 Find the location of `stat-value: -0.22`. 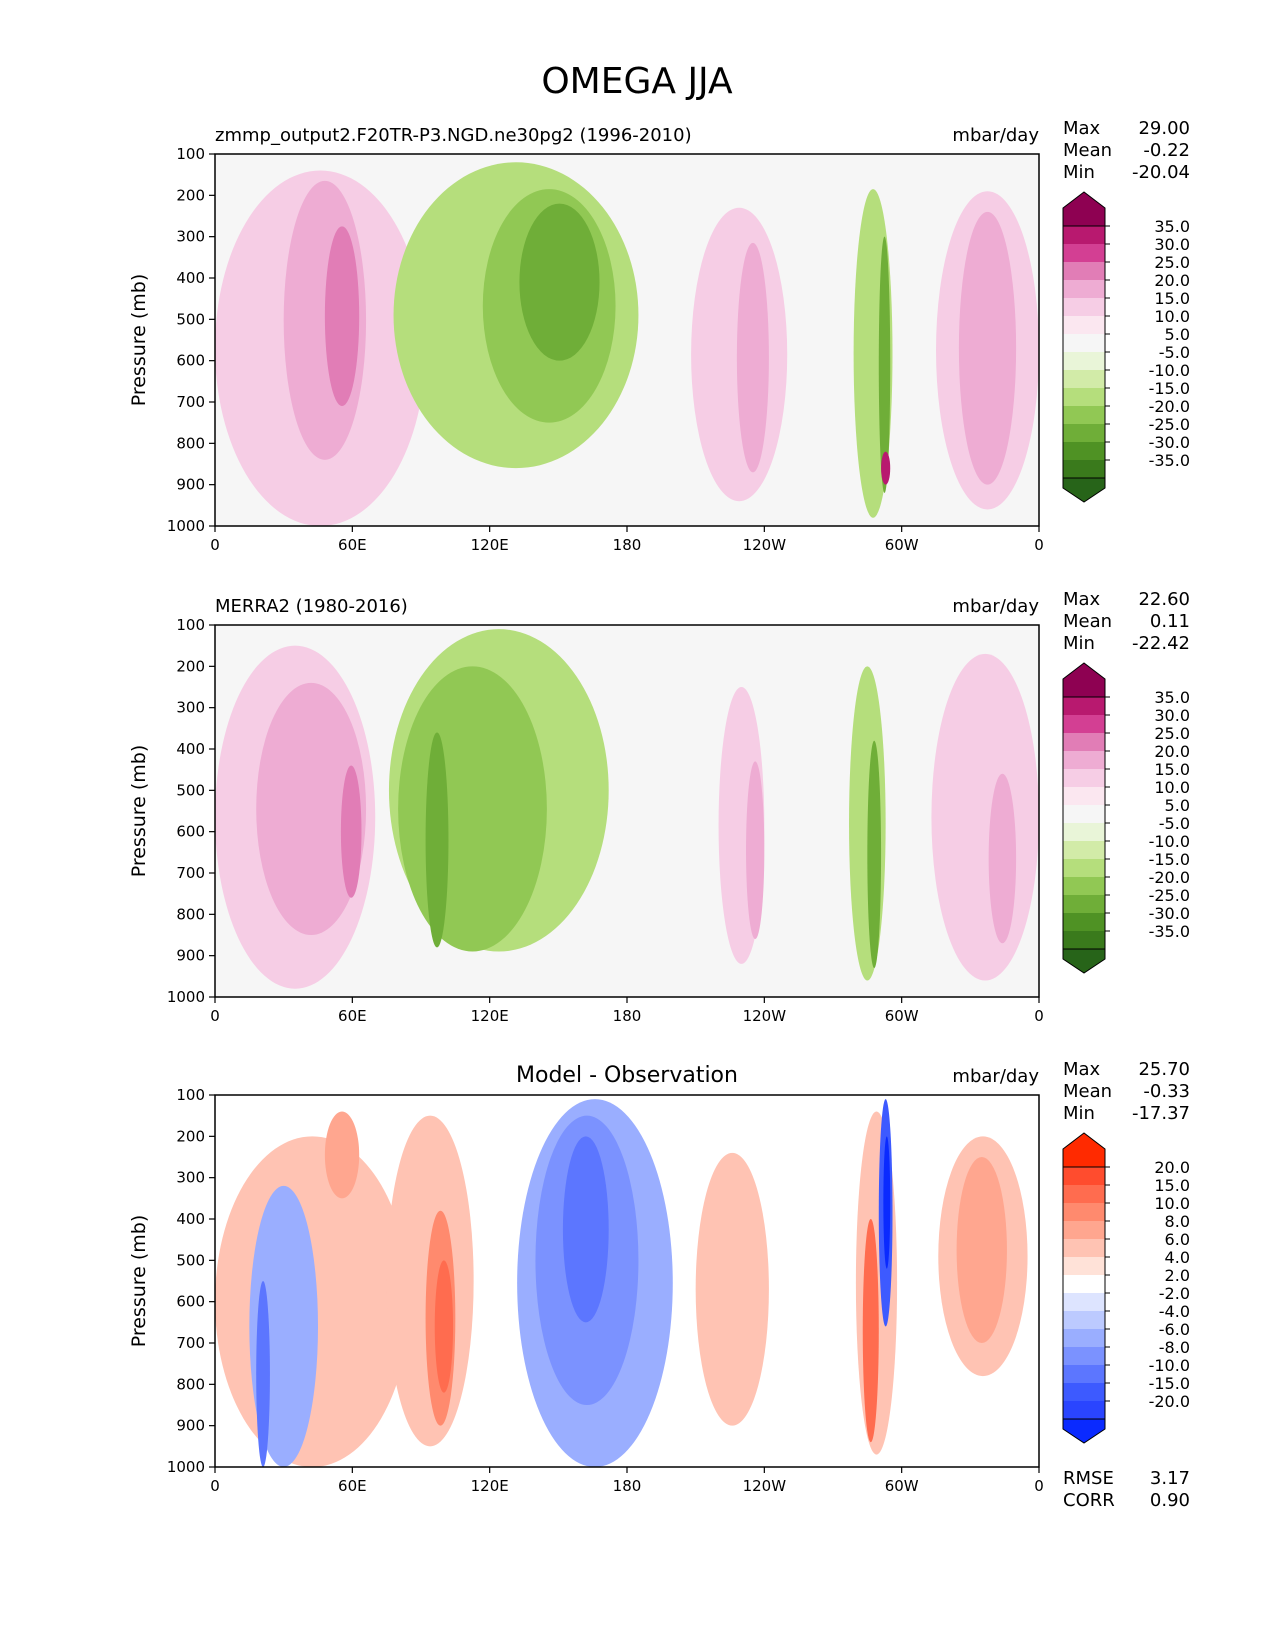

stat-value: -0.22 is located at coordinates (1166, 150).